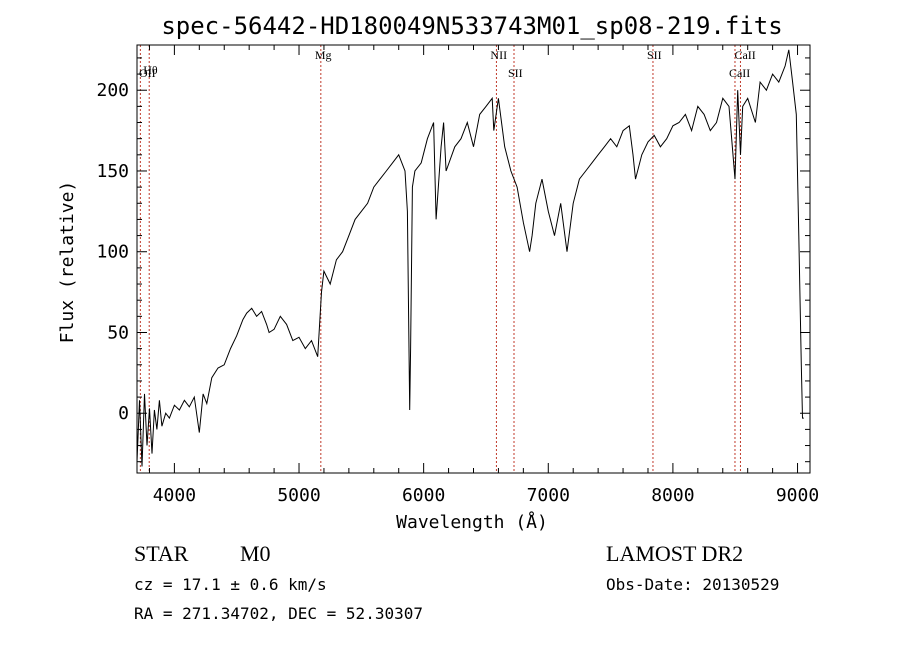 The height and width of the screenshot is (649, 900). I want to click on x-tick-label: 4000, so click(174, 495).